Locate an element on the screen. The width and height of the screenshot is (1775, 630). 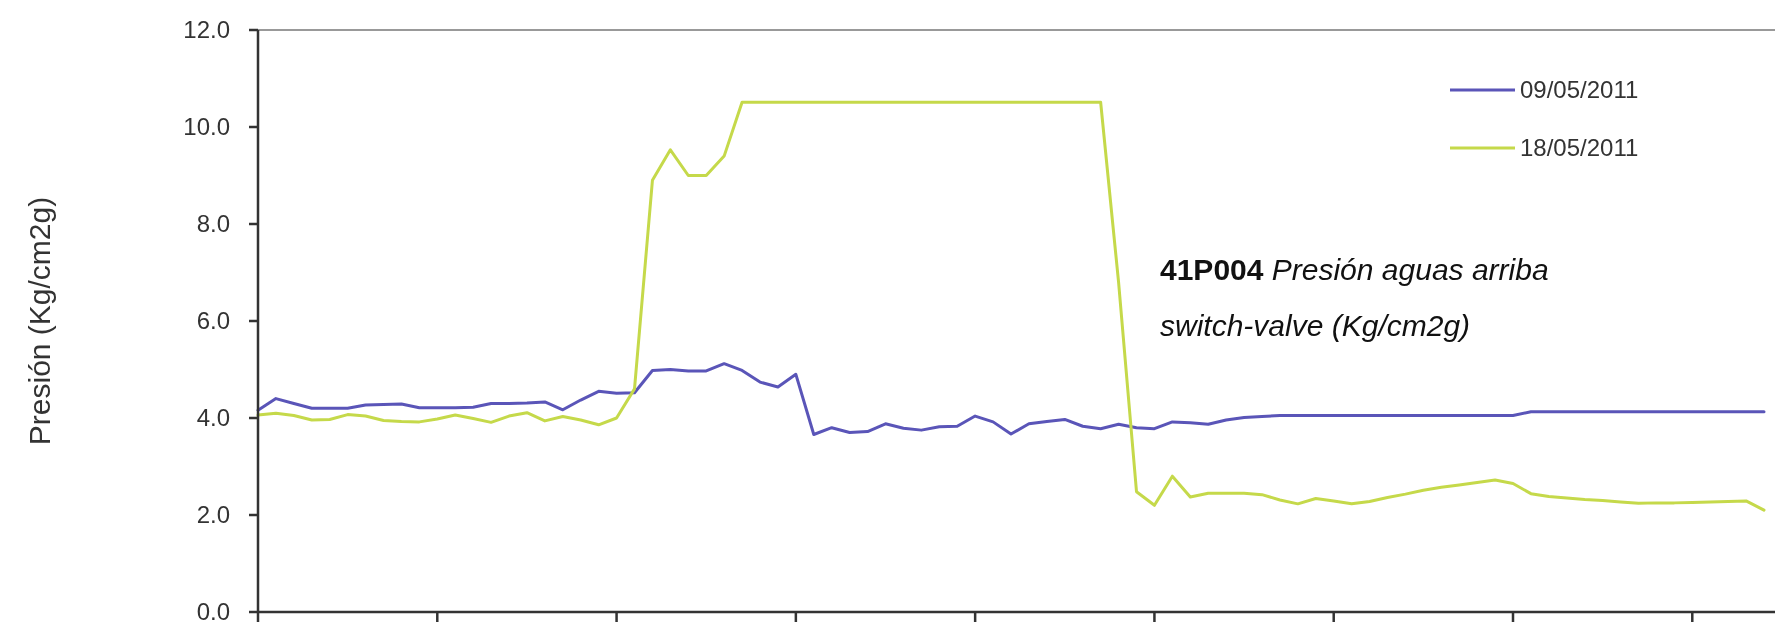
legend-label: 18/05/2011 is located at coordinates (1579, 148).